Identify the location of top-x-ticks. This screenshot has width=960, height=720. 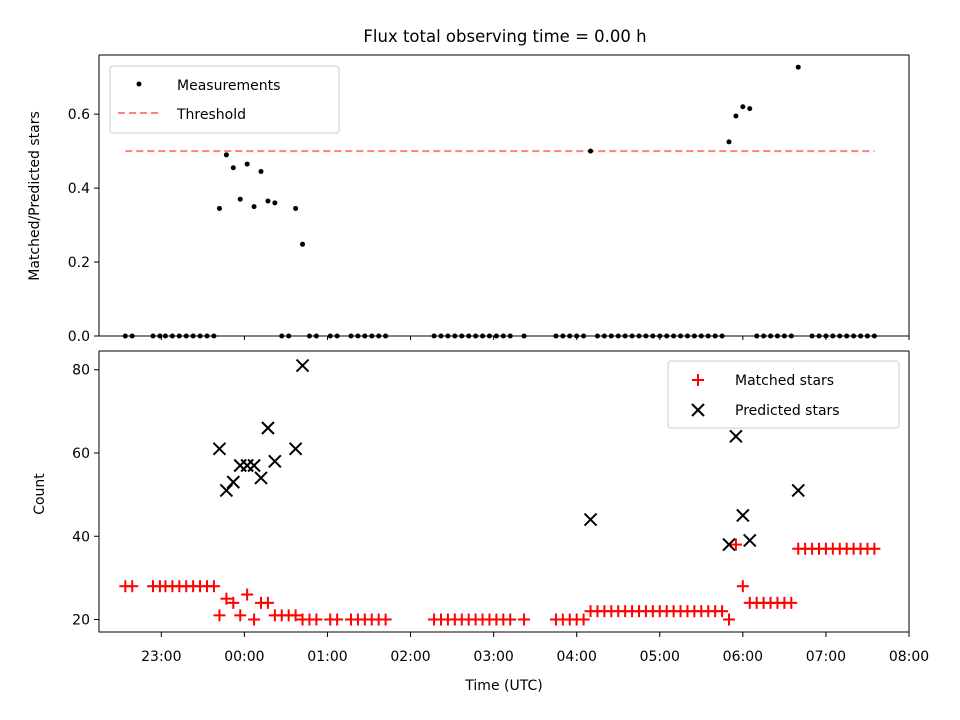
(535, 338).